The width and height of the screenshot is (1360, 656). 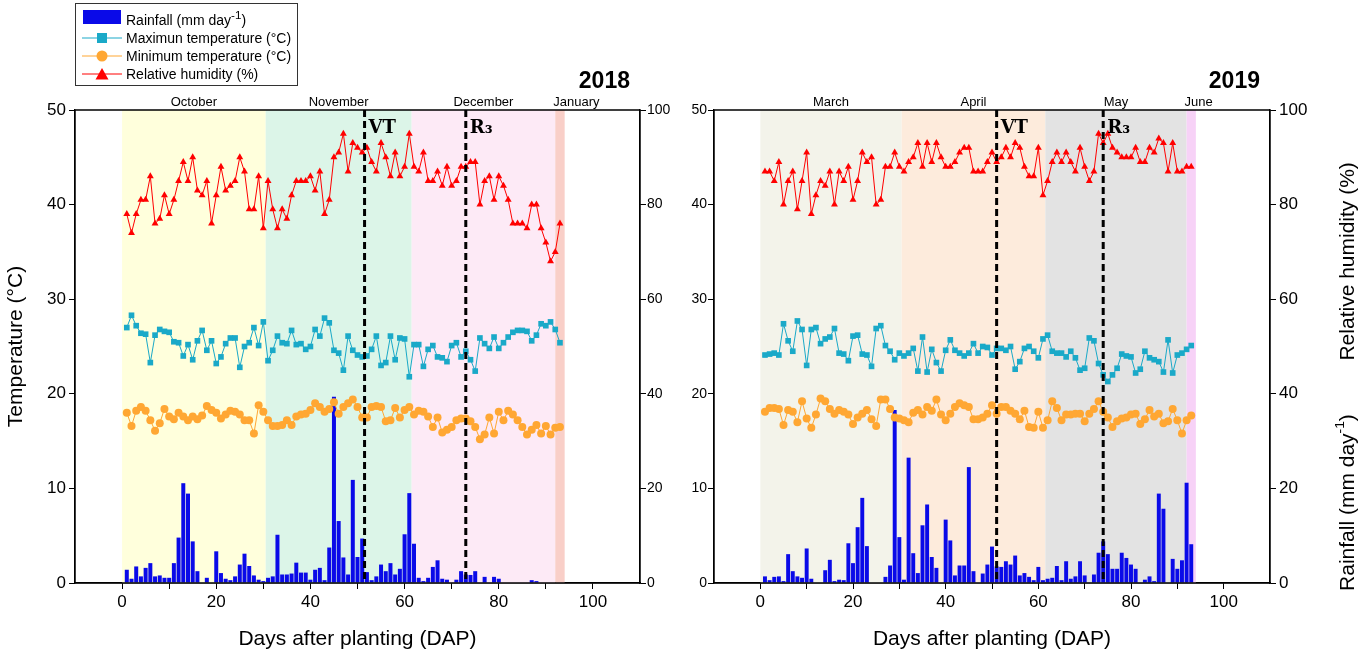 I want to click on band-label: December, so click(x=484, y=102).